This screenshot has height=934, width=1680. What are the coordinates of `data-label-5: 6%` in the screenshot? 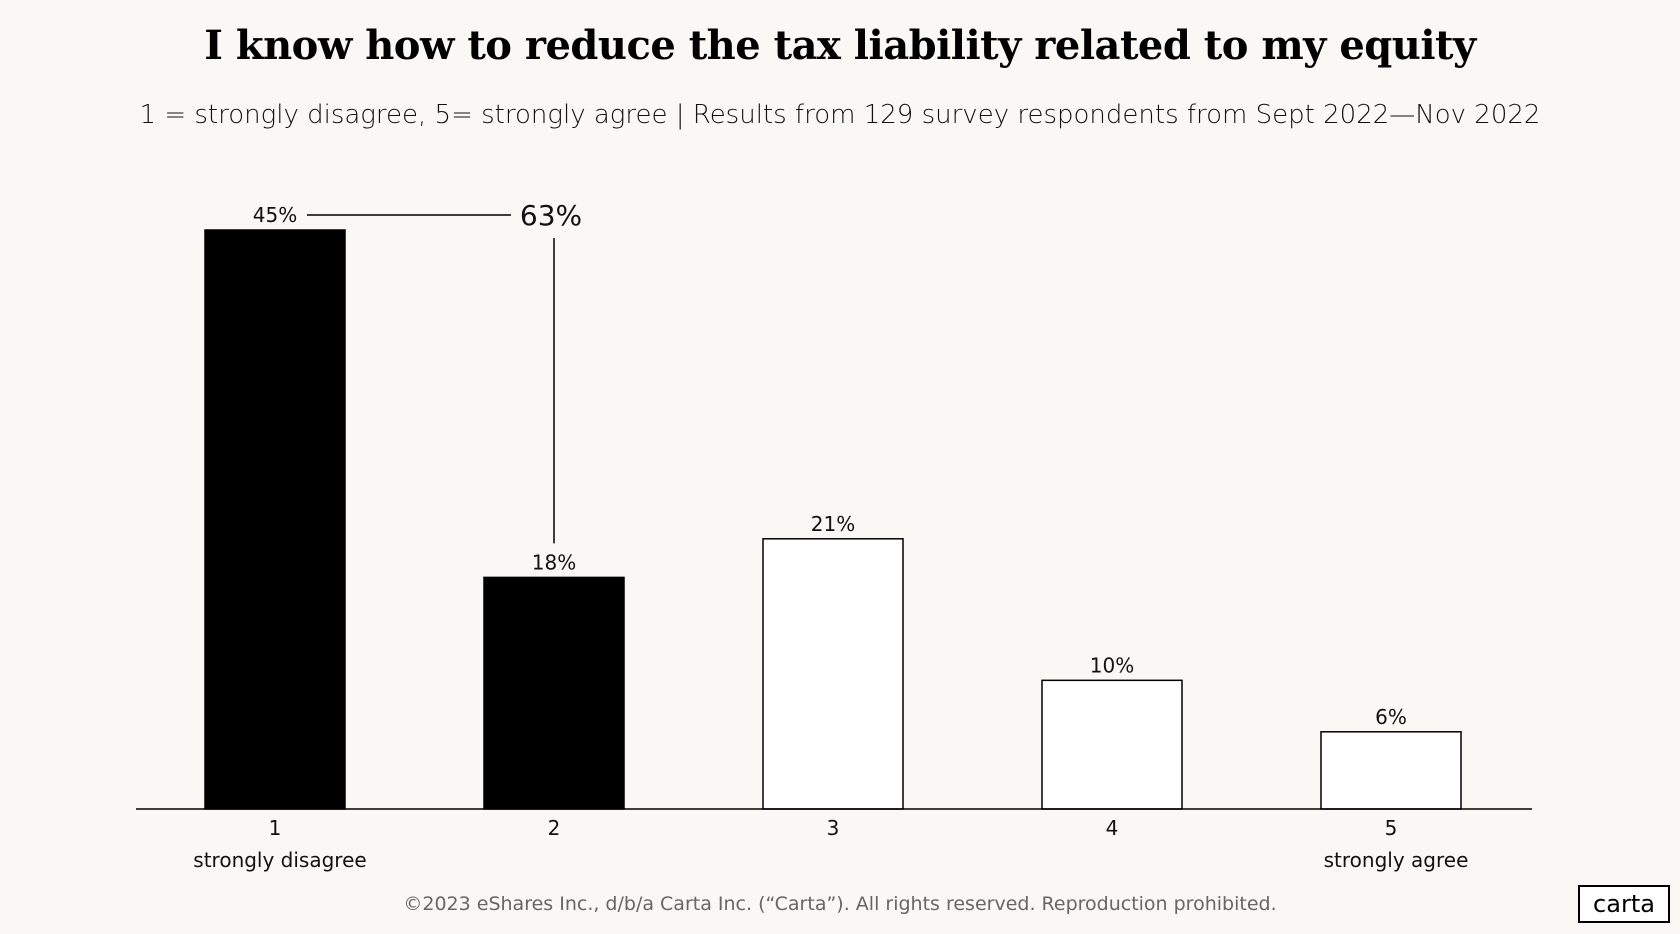 It's located at (1391, 717).